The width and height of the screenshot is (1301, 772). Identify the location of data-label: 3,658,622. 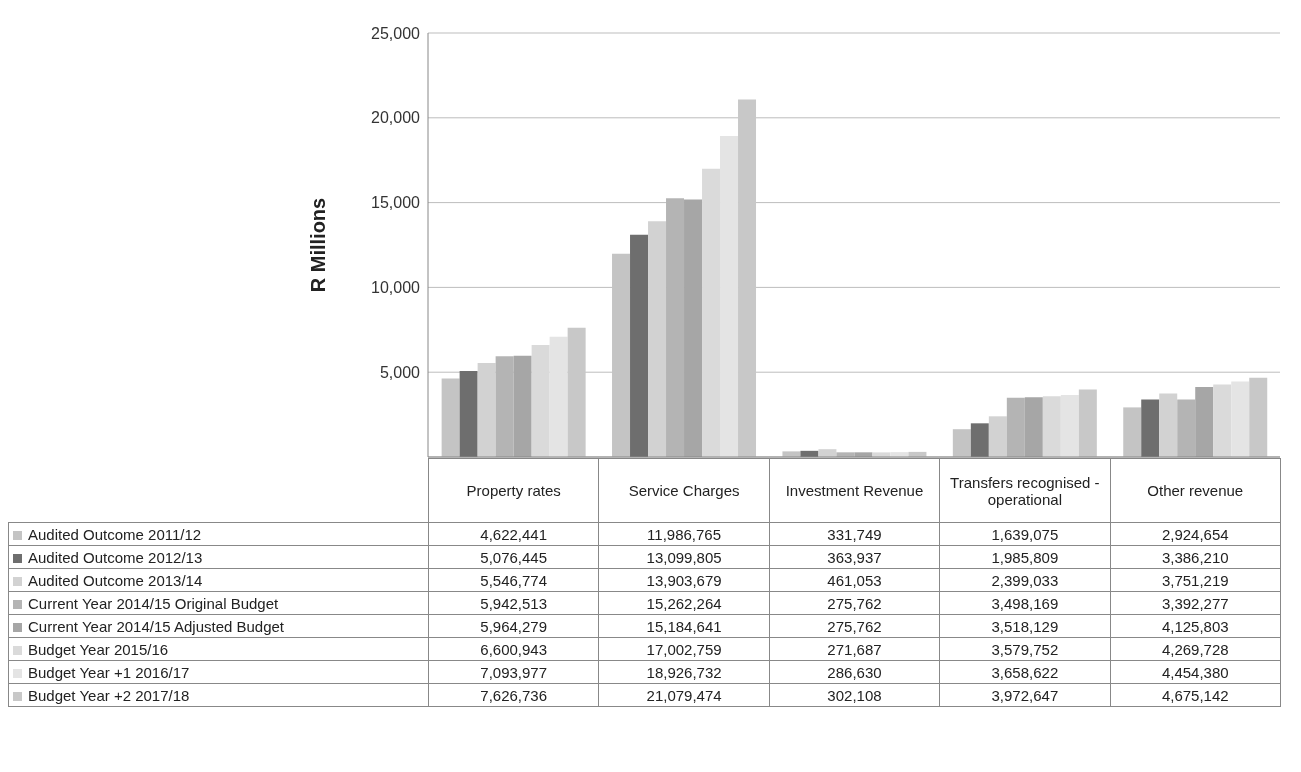
(1025, 672).